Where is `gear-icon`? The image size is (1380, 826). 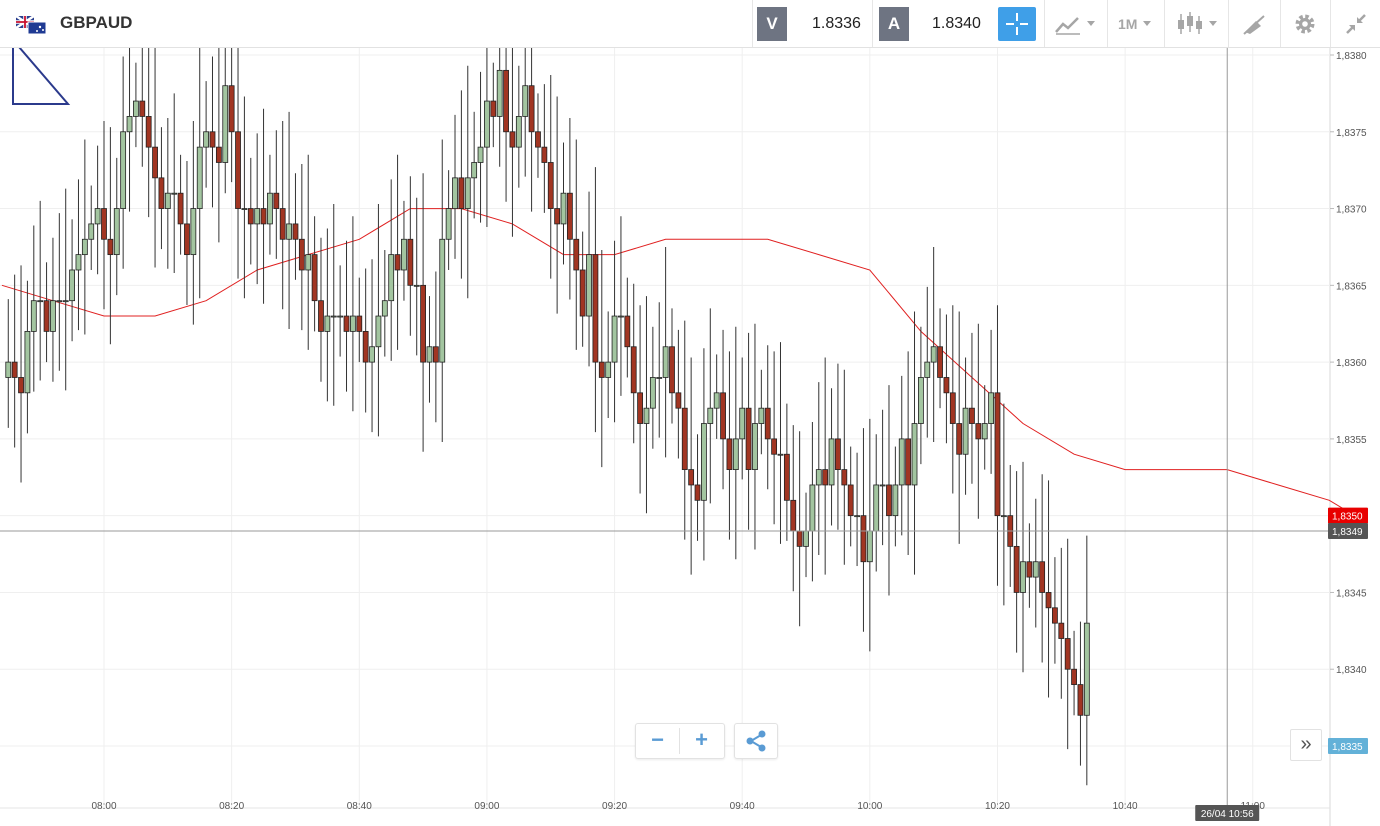
gear-icon is located at coordinates (1305, 24).